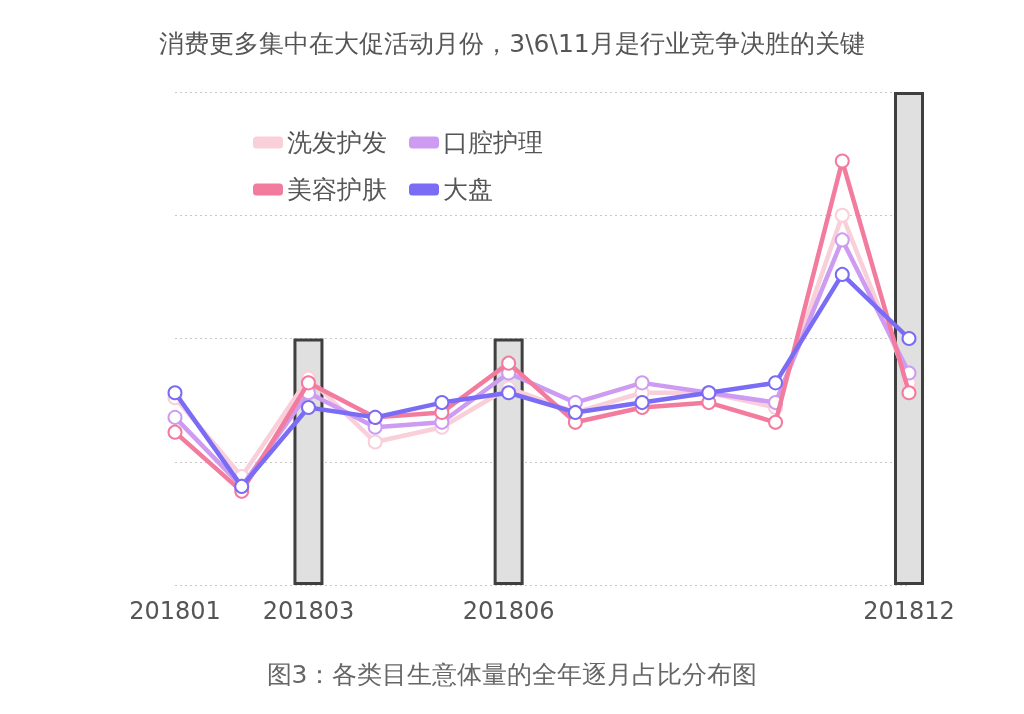  Describe the element at coordinates (468, 189) in the screenshot. I see `legend-label: 大盘` at that location.